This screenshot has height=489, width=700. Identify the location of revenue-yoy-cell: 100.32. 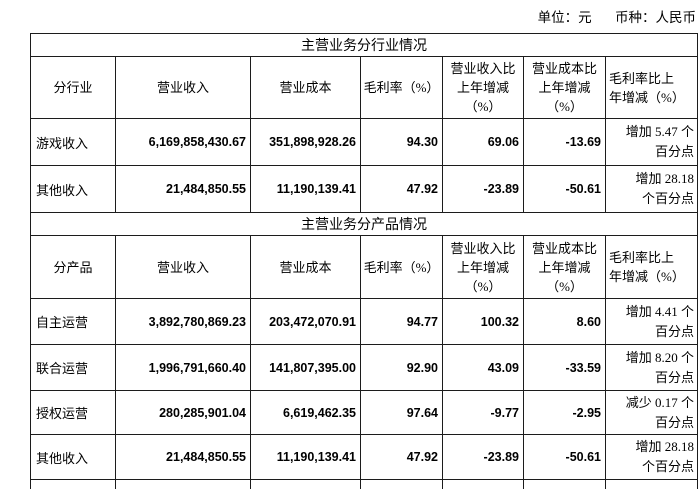
(483, 321).